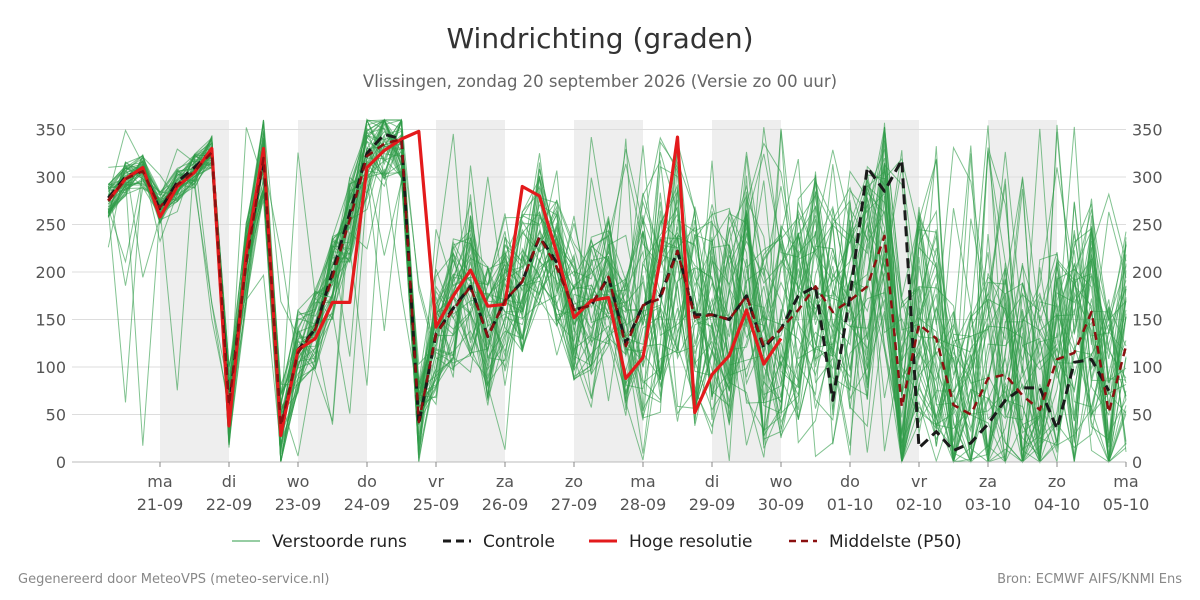  I want to click on y-tick-label-left: 150, so click(50, 320).